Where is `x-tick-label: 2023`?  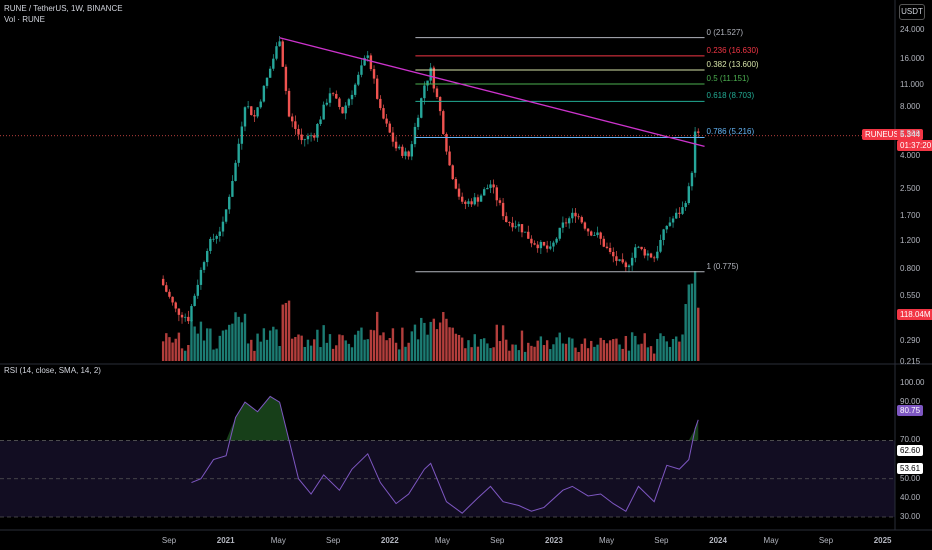 x-tick-label: 2023 is located at coordinates (554, 540).